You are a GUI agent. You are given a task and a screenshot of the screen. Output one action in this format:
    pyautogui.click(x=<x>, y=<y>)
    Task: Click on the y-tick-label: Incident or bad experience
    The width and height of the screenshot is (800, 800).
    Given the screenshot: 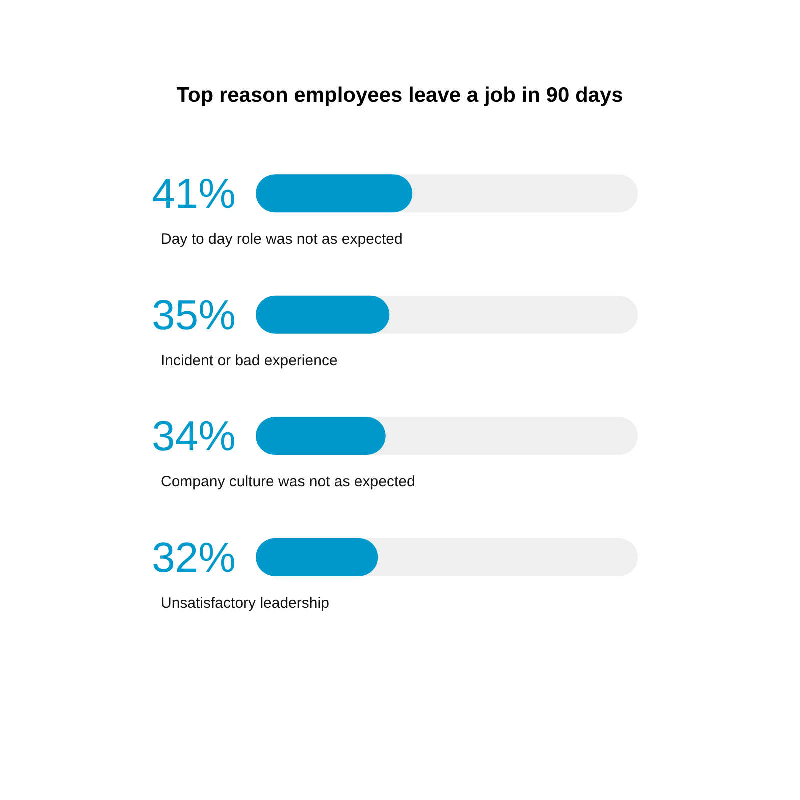 What is the action you would take?
    pyautogui.click(x=249, y=361)
    